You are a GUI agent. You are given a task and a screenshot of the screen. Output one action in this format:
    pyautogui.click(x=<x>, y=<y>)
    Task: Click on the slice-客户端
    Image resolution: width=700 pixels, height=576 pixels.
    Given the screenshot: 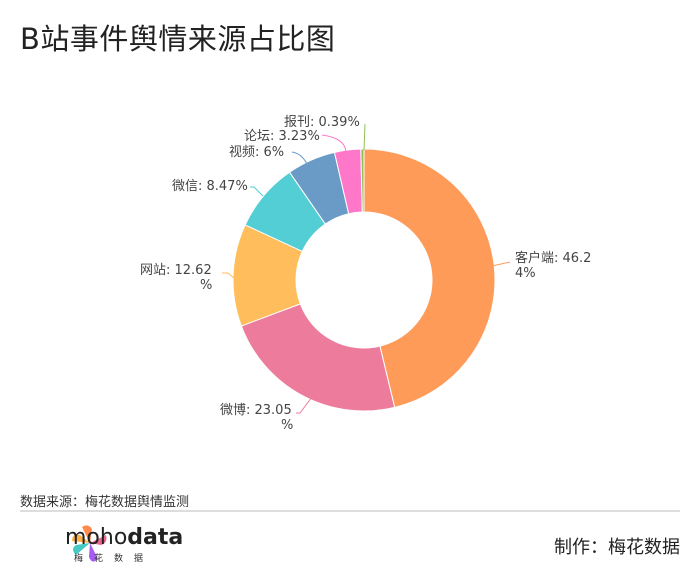 What is the action you would take?
    pyautogui.click(x=429, y=278)
    